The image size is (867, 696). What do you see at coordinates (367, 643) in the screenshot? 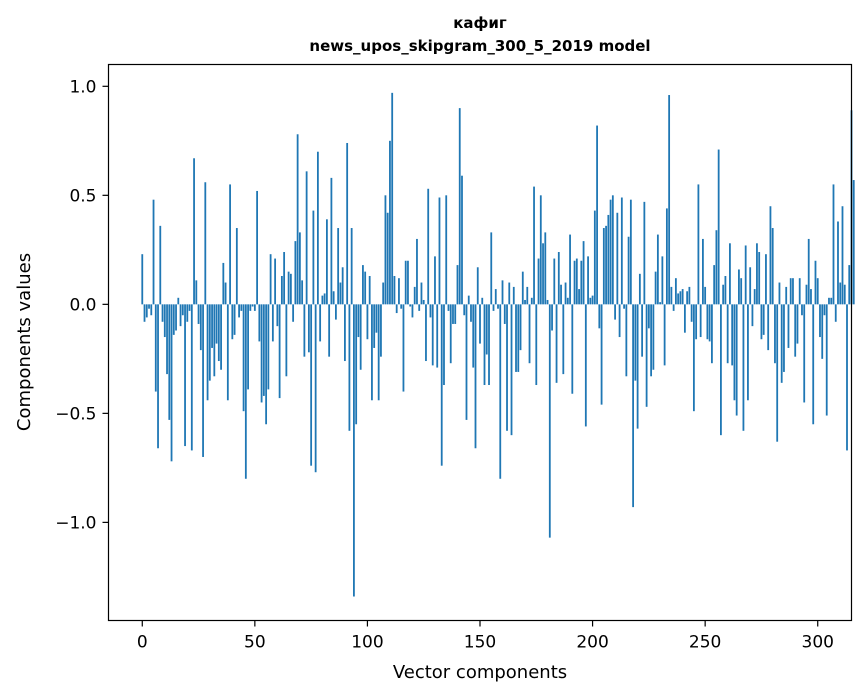
I see `x-tick-label: 100` at bounding box center [367, 643].